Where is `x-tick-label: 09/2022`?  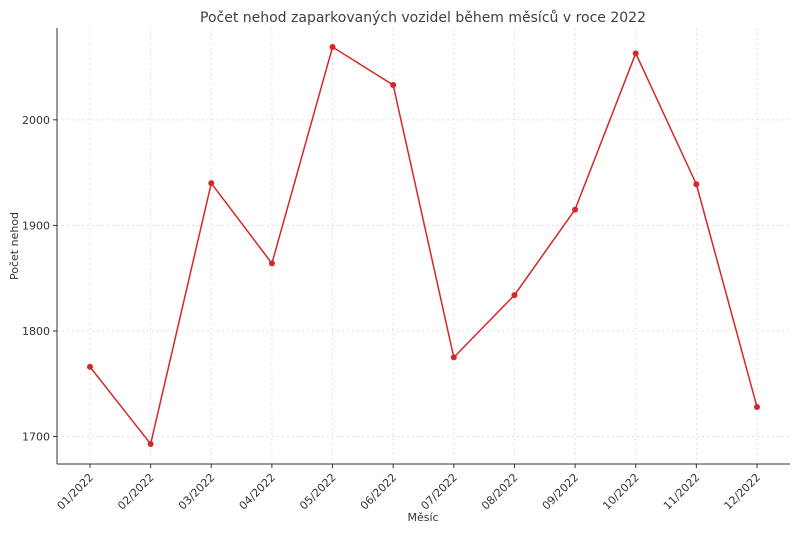
x-tick-label: 09/2022 is located at coordinates (561, 492).